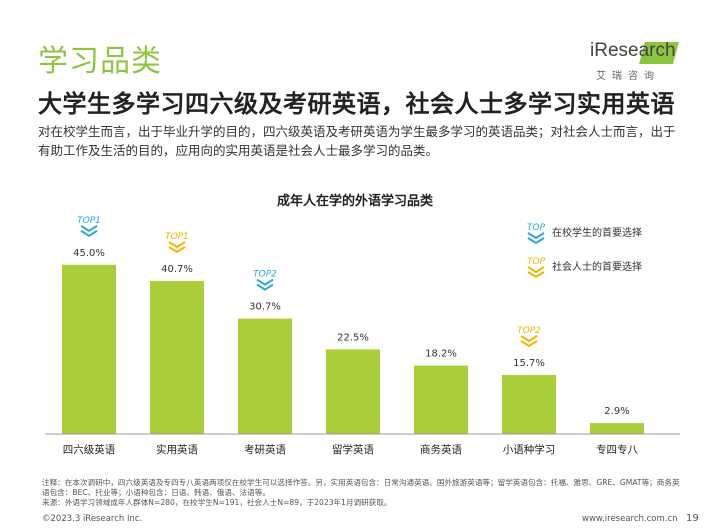  What do you see at coordinates (529, 449) in the screenshot?
I see `category-label-6: 小语种学习` at bounding box center [529, 449].